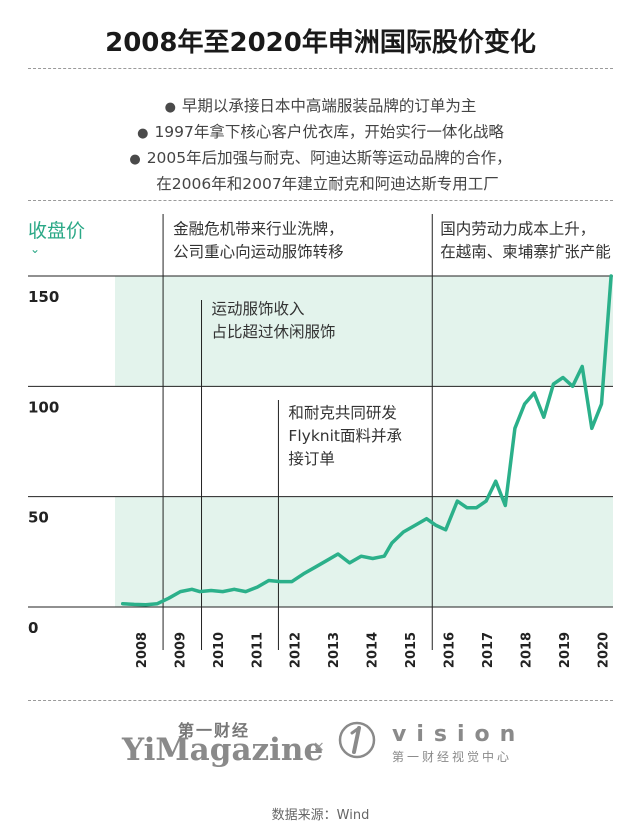 This screenshot has width=641, height=835. I want to click on annotation-line-text: 和耐克共同研发, so click(342, 413).